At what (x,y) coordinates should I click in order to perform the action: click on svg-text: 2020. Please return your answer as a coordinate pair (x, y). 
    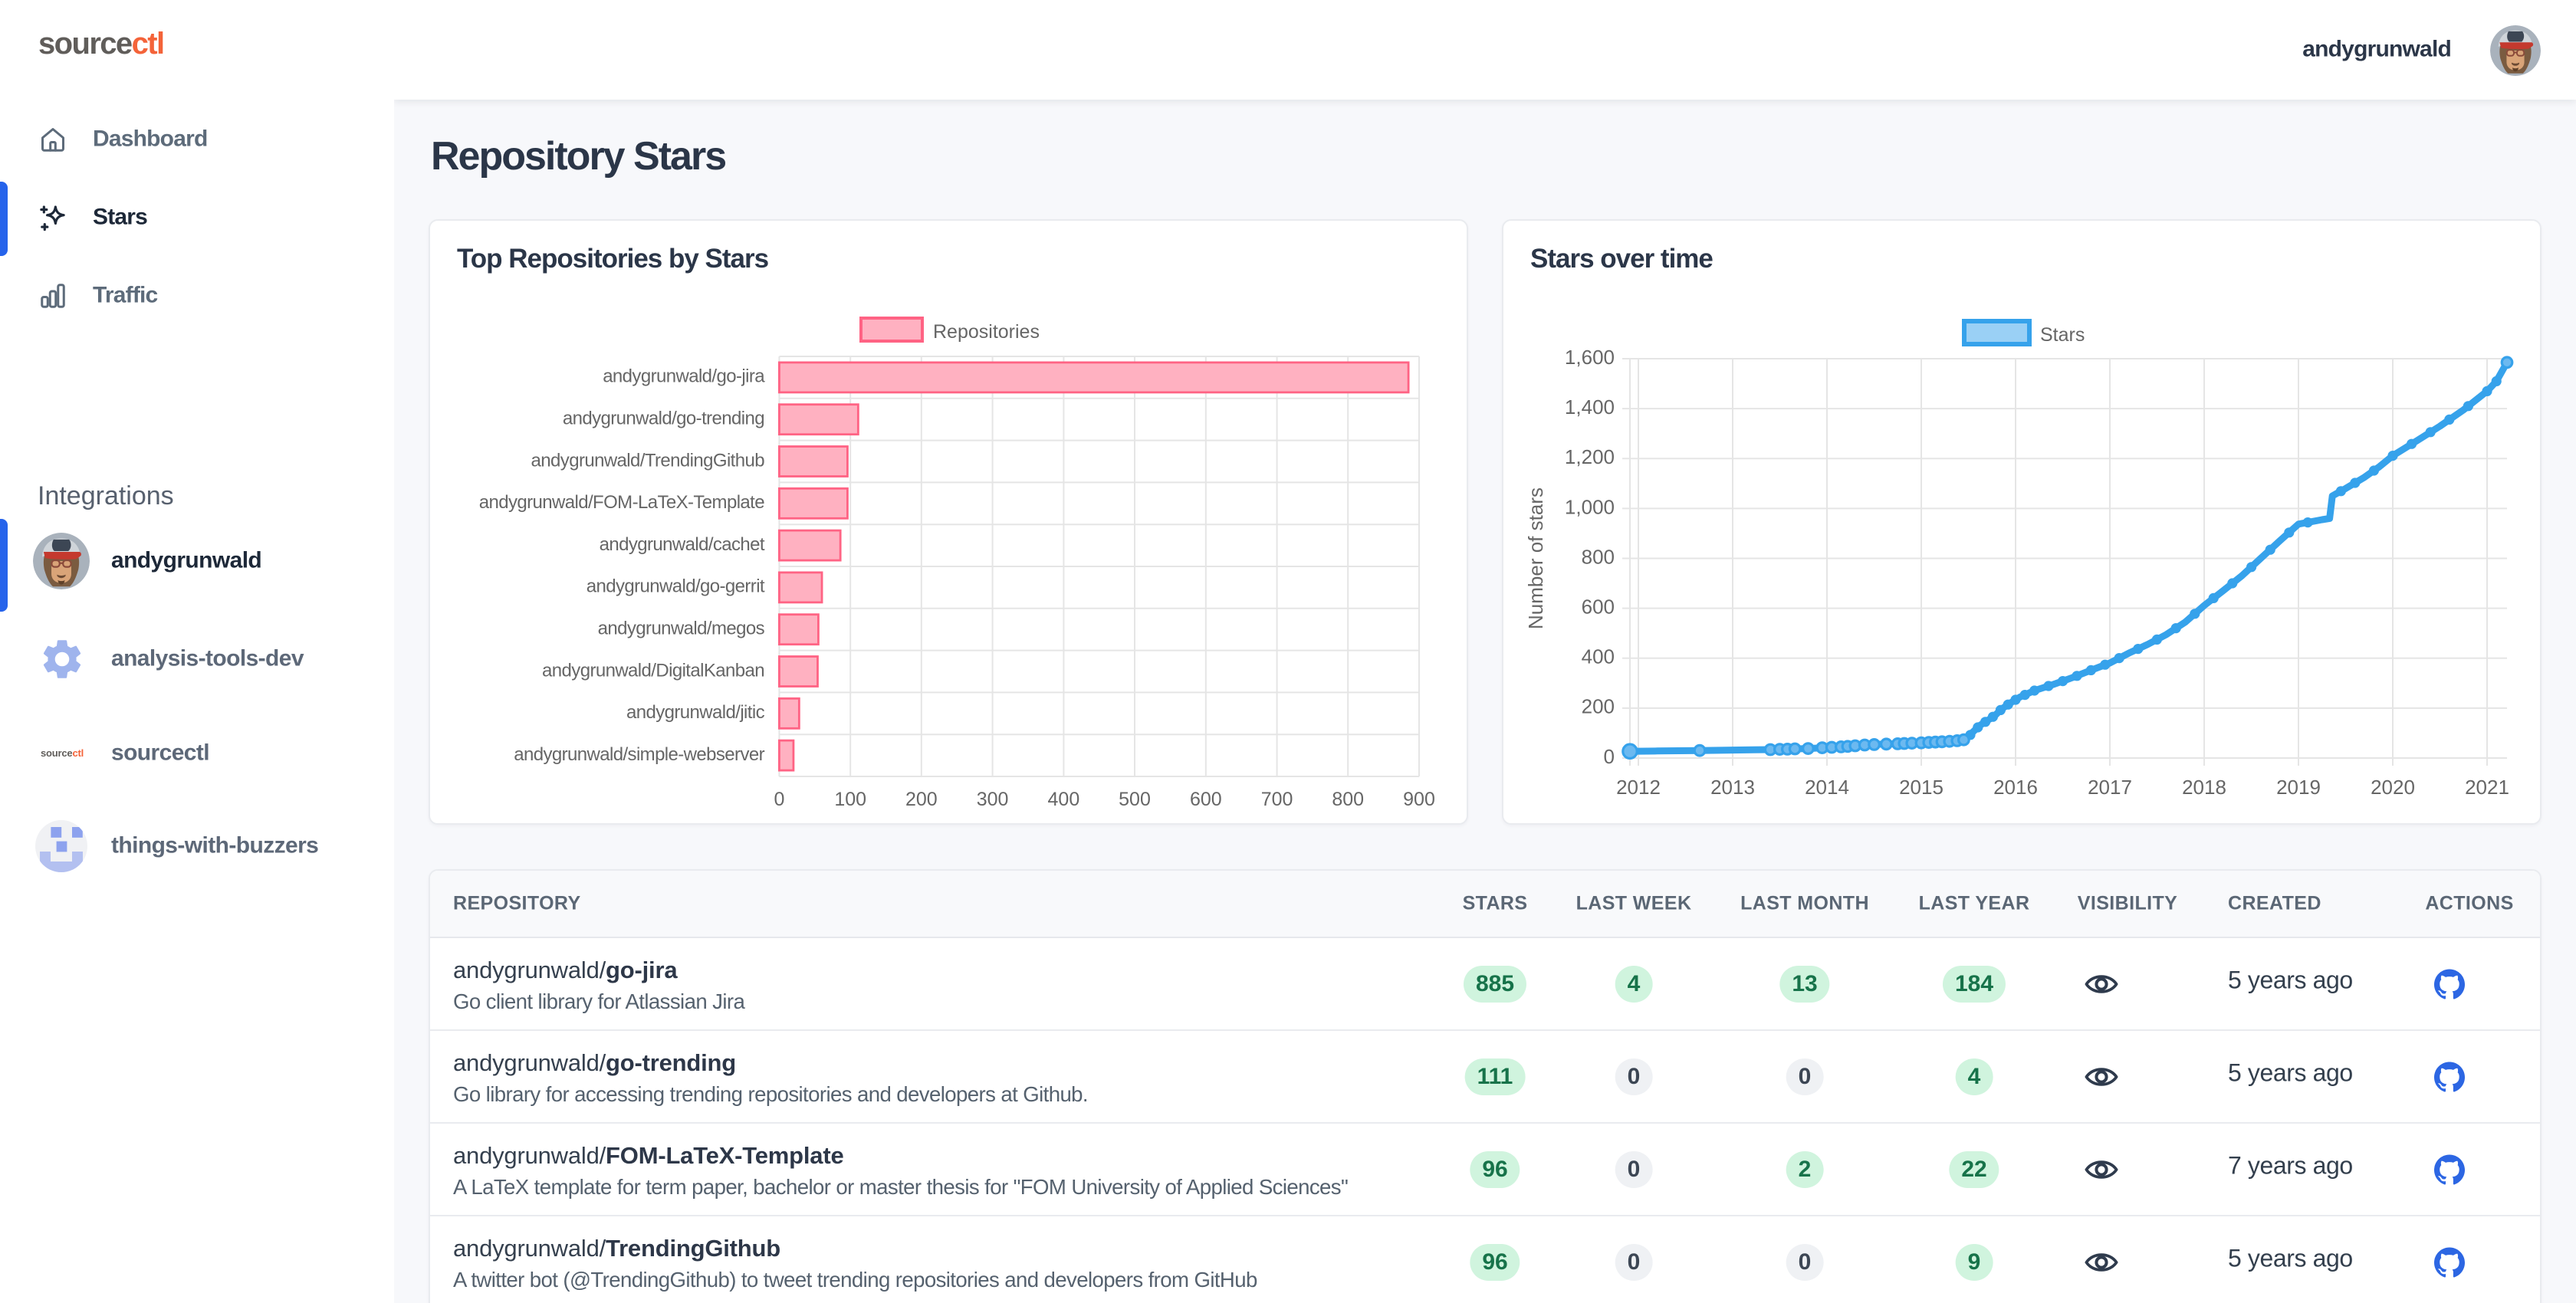
    Looking at the image, I should click on (2393, 787).